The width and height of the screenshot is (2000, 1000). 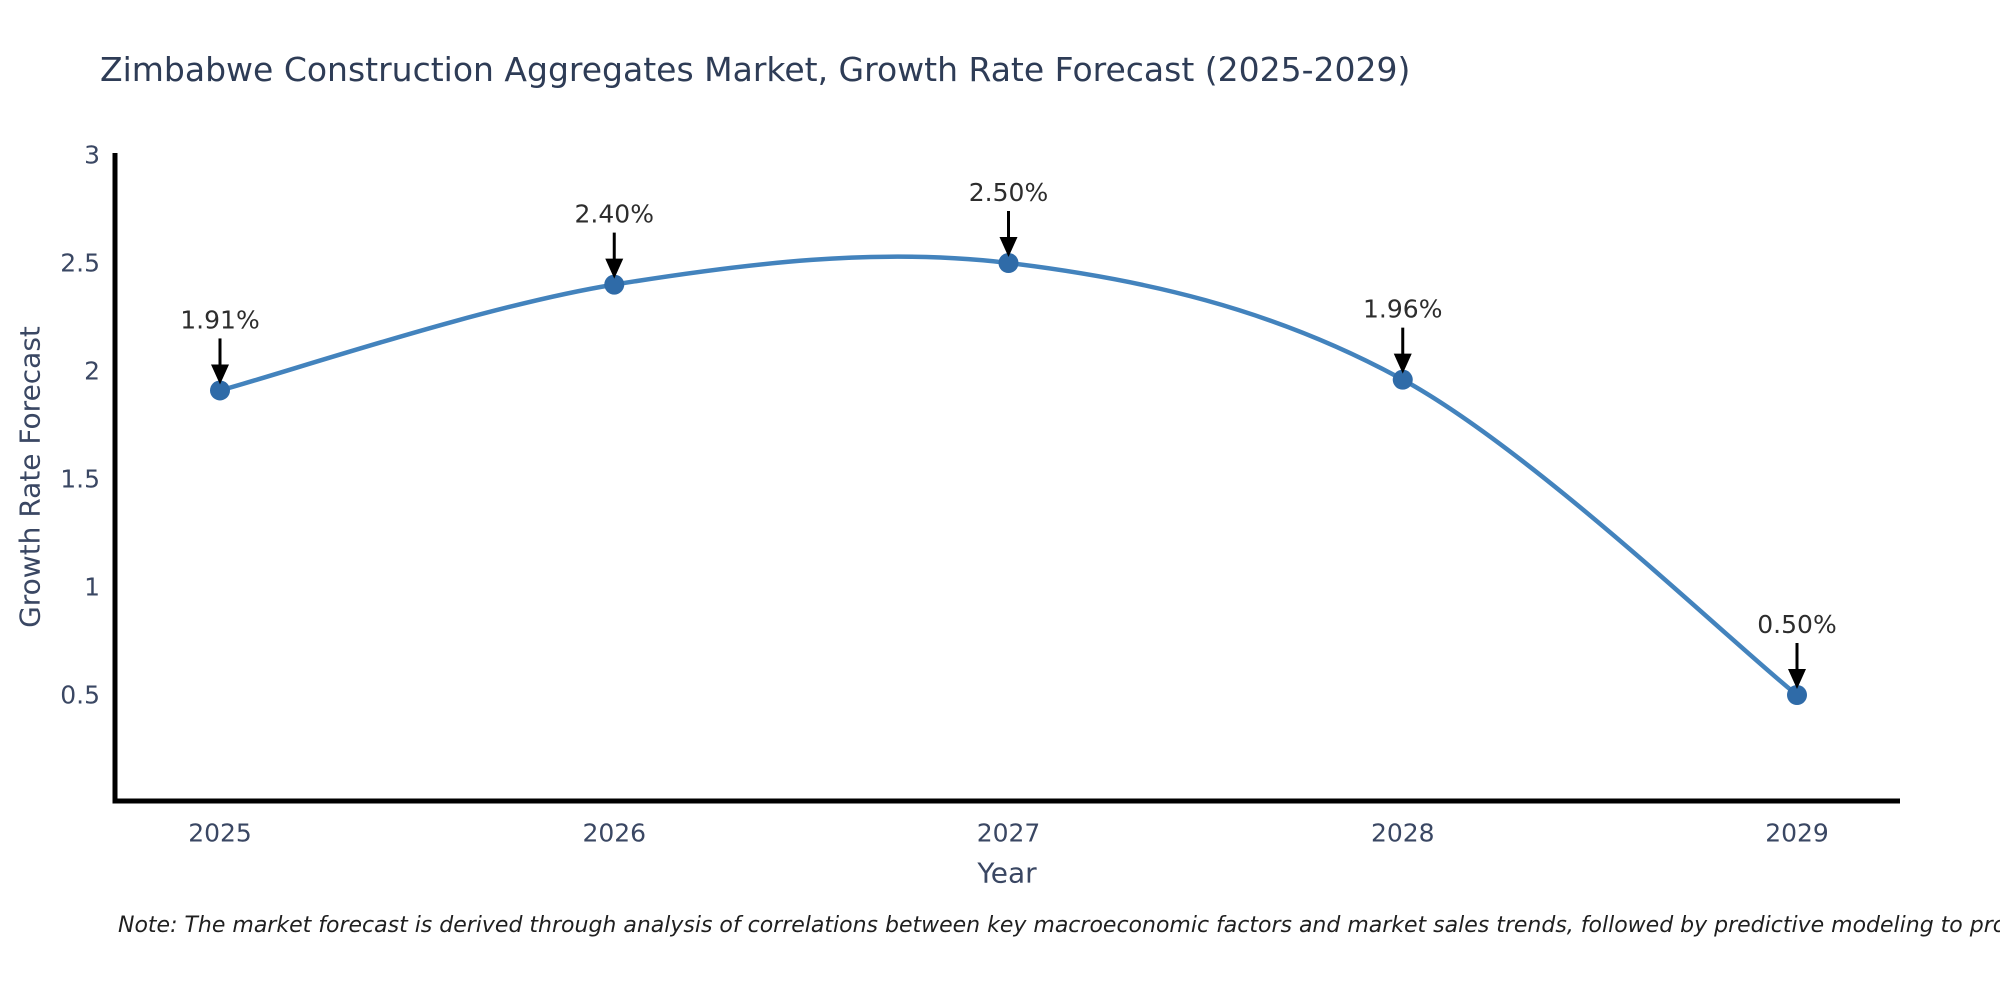 What do you see at coordinates (220, 833) in the screenshot?
I see `x-tick-label: 2025` at bounding box center [220, 833].